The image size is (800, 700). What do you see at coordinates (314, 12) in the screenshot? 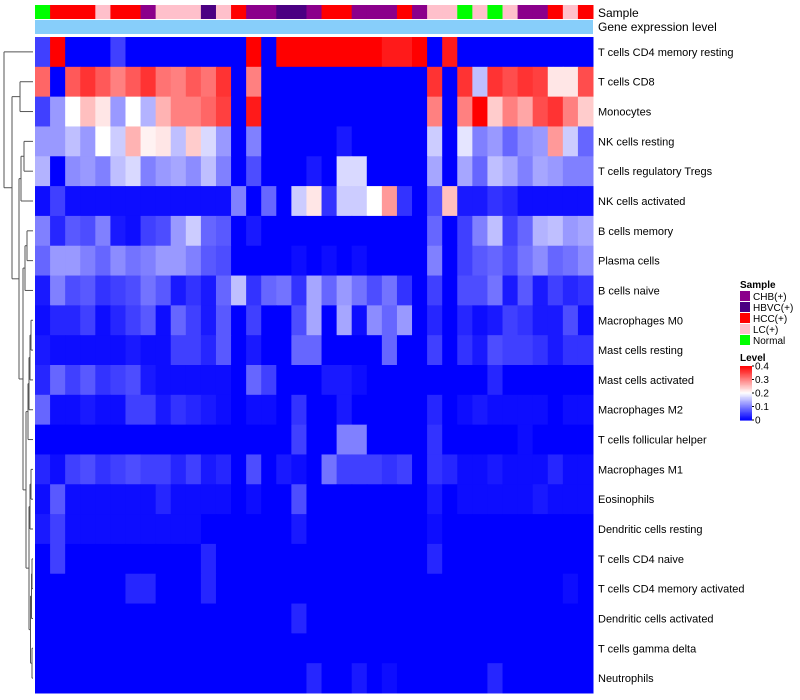
I see `sample-annotation-bar` at bounding box center [314, 12].